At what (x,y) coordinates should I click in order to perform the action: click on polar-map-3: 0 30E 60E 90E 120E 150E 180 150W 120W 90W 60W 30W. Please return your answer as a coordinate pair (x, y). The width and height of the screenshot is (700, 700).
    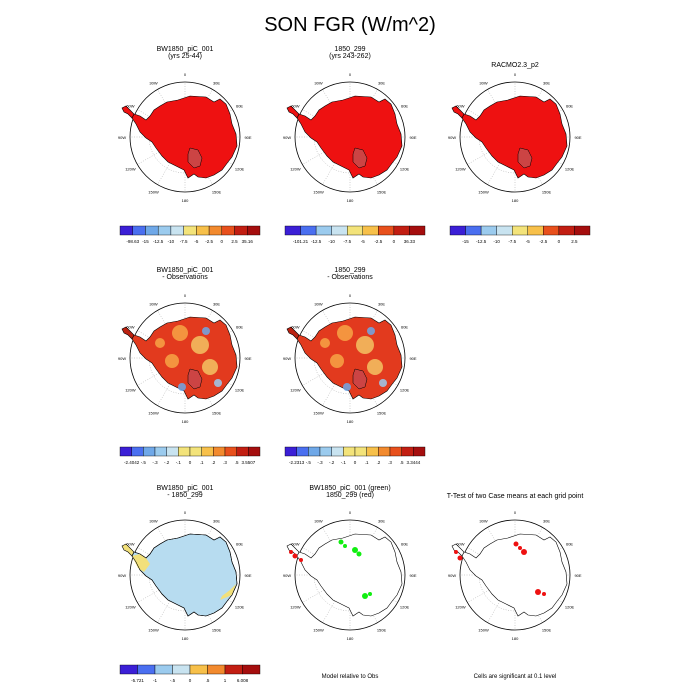
    Looking at the image, I should click on (515, 137).